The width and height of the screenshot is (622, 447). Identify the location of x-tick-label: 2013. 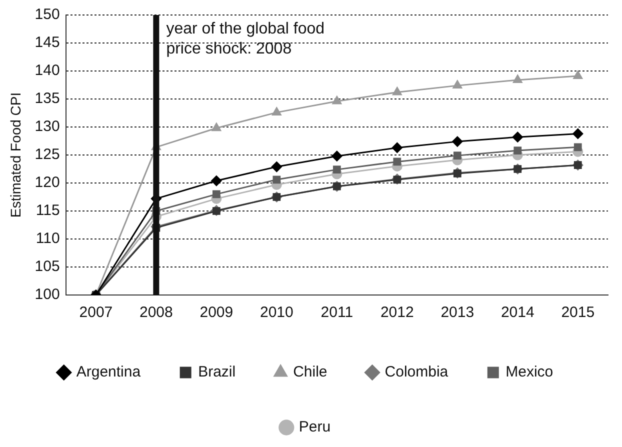
(457, 313).